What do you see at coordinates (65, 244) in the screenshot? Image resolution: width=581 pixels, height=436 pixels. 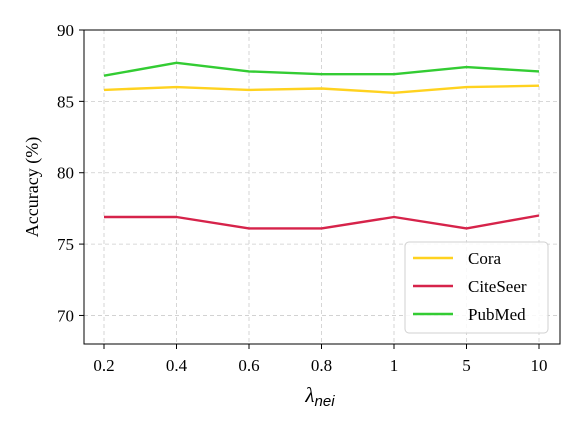 I see `y-tick-label: 75` at bounding box center [65, 244].